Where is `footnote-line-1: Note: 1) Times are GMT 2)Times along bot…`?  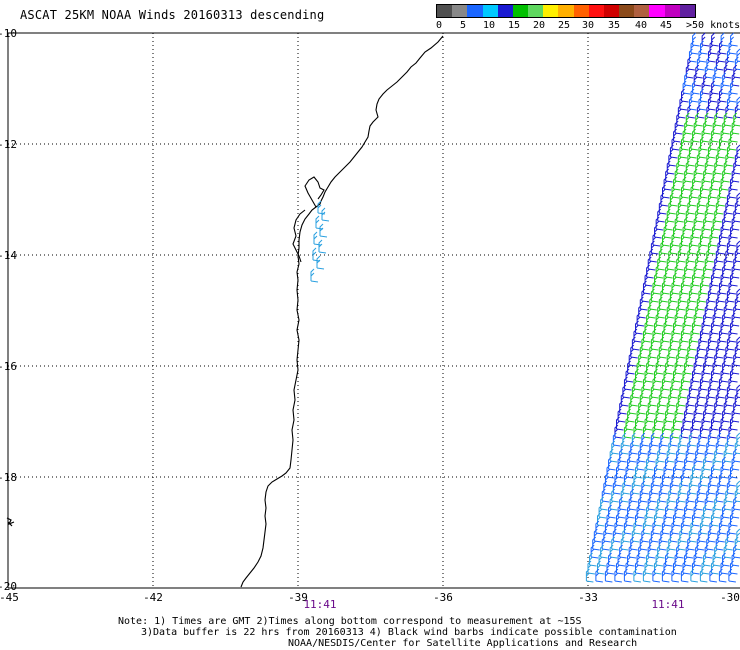
footnote-line-1: Note: 1) Times are GMT 2)Times along bot… is located at coordinates (350, 621).